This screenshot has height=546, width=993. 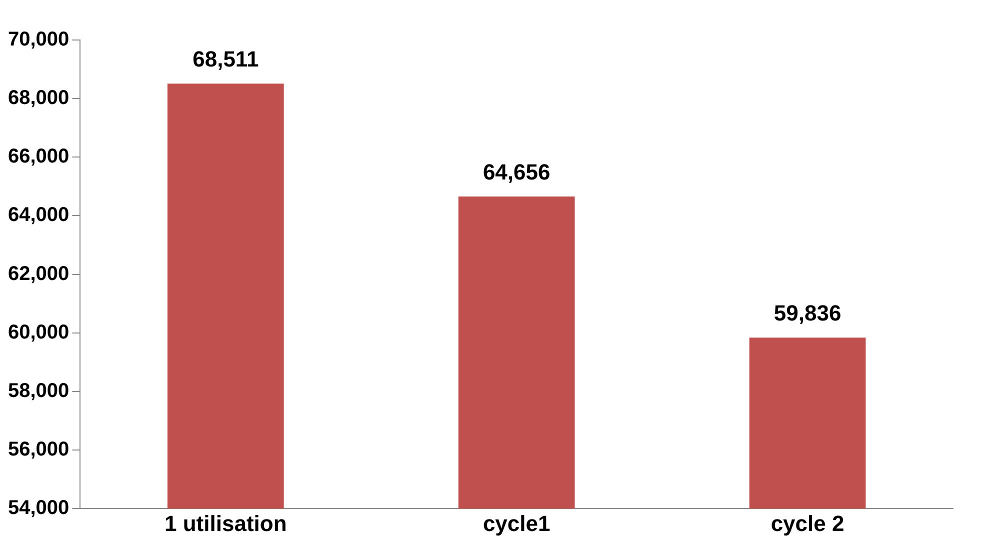 I want to click on data-label: 59,836, so click(x=808, y=313).